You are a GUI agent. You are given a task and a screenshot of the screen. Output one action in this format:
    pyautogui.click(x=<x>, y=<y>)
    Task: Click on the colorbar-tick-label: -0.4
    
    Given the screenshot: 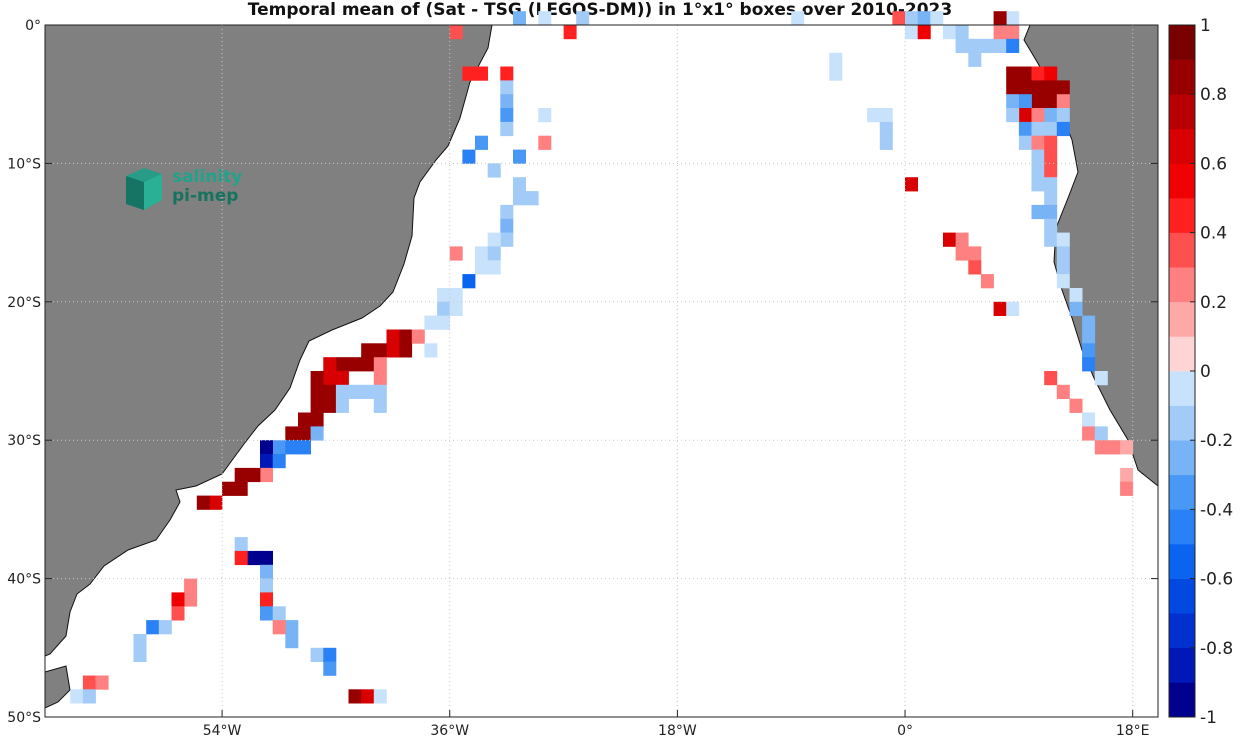 What is the action you would take?
    pyautogui.click(x=1216, y=510)
    